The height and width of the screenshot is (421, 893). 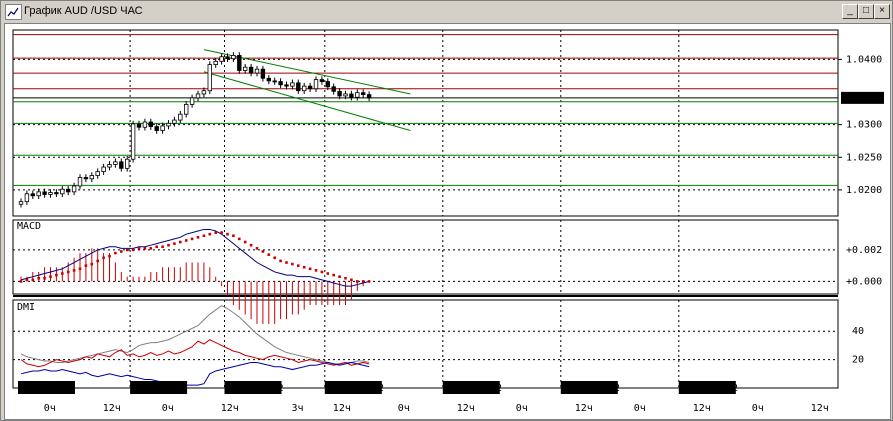 I want to click on dmi-tick-label: 20, so click(x=858, y=360).